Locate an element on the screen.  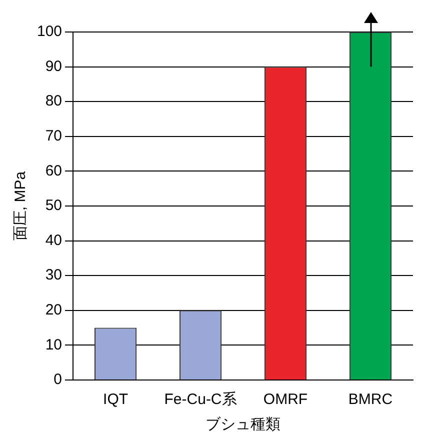
y-tick-label: 30 is located at coordinates (53, 275).